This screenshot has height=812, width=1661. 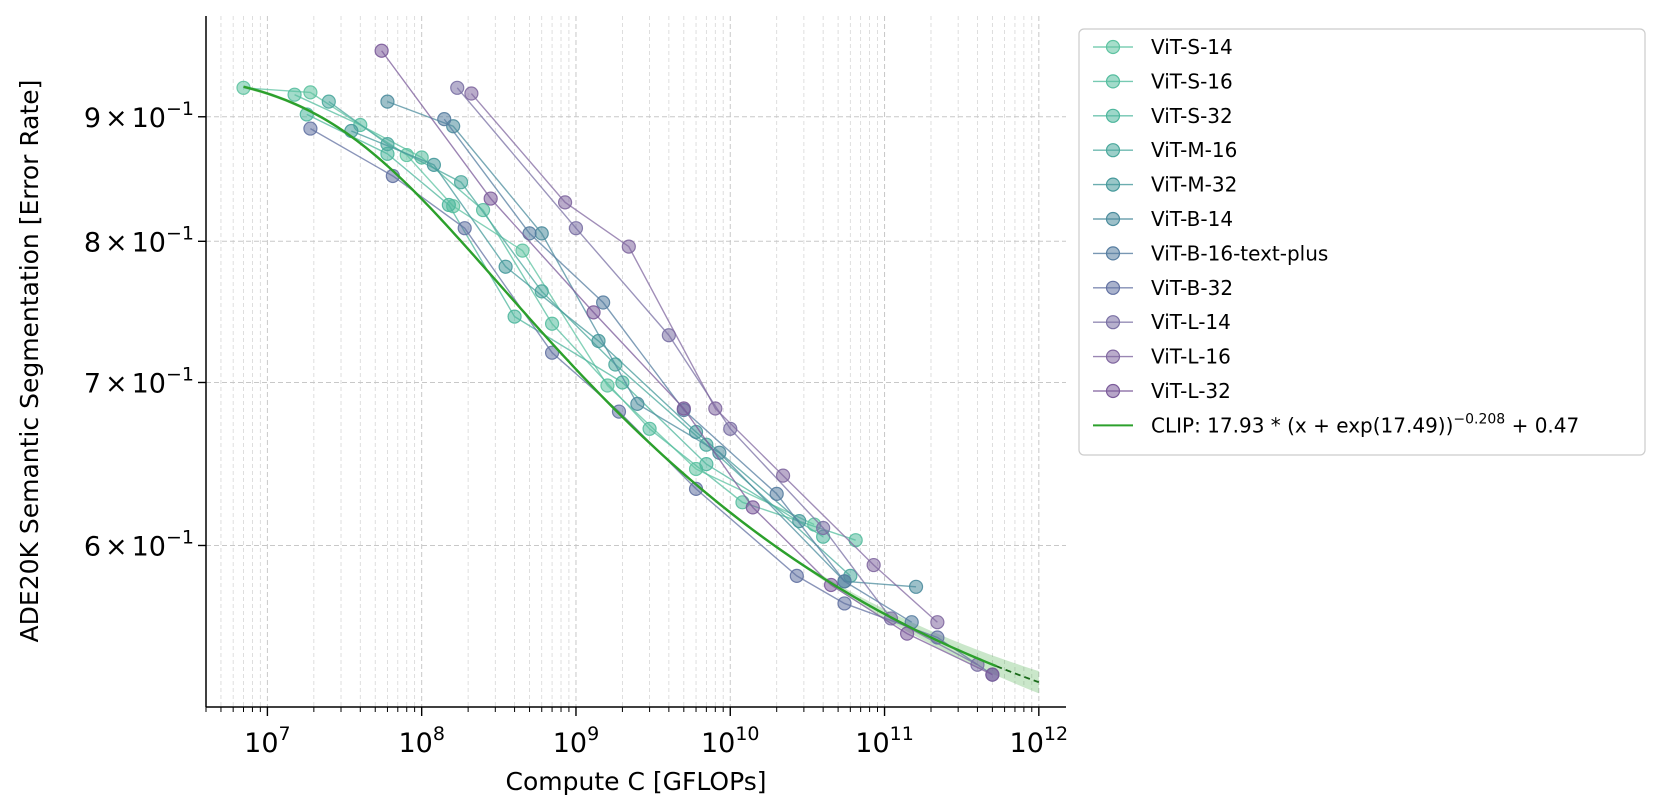 I want to click on series-line, so click(x=575, y=326).